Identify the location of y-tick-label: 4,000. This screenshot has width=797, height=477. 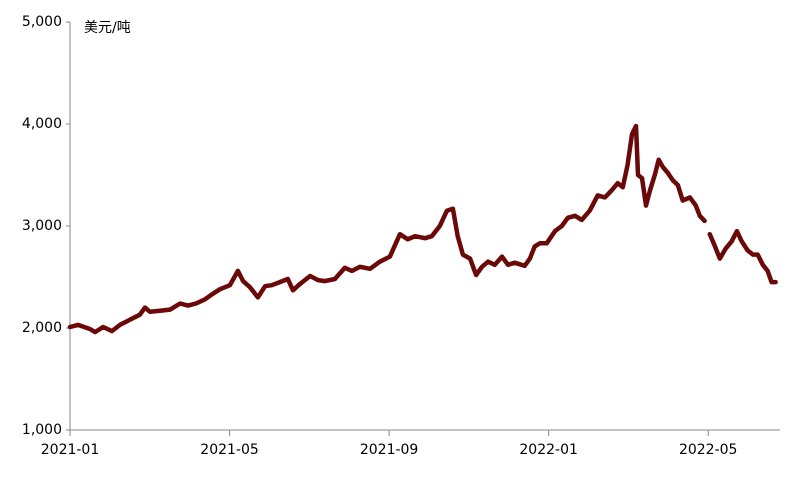
(42, 124).